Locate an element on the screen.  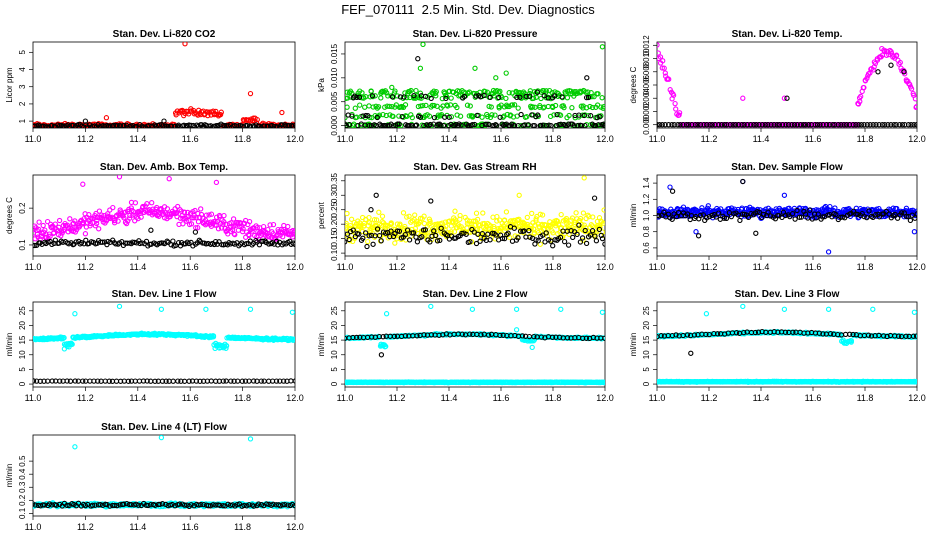
y-tick-label: 0.008 is located at coordinates (646, 71).